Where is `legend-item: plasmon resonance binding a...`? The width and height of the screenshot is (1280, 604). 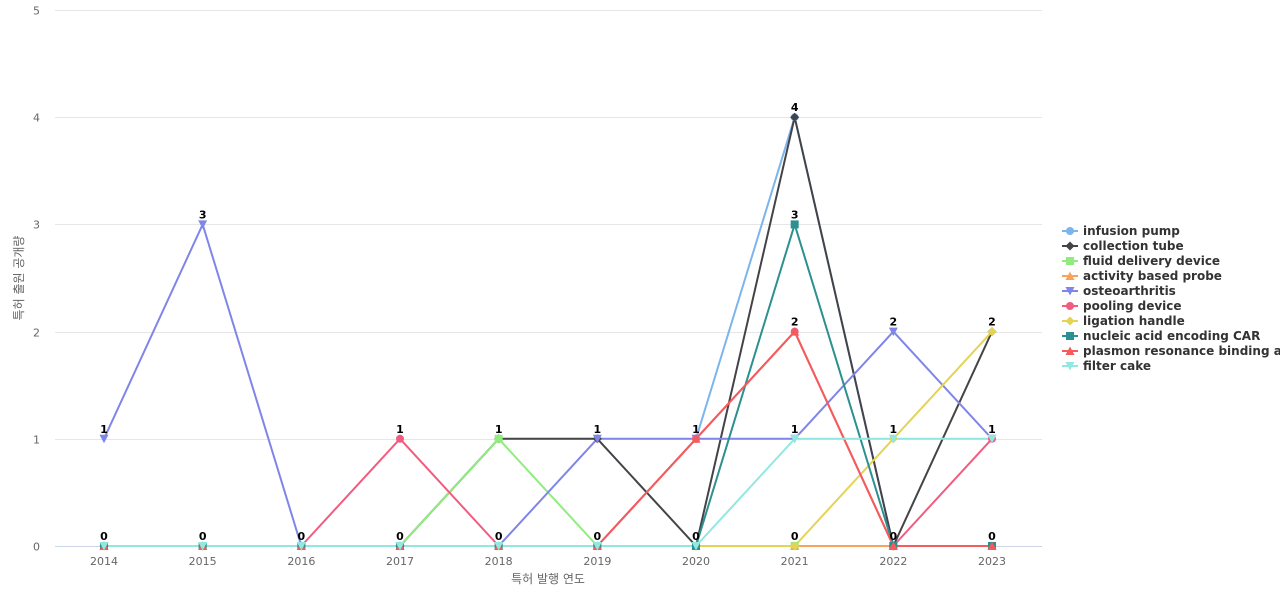
legend-item: plasmon resonance binding a... is located at coordinates (1171, 351).